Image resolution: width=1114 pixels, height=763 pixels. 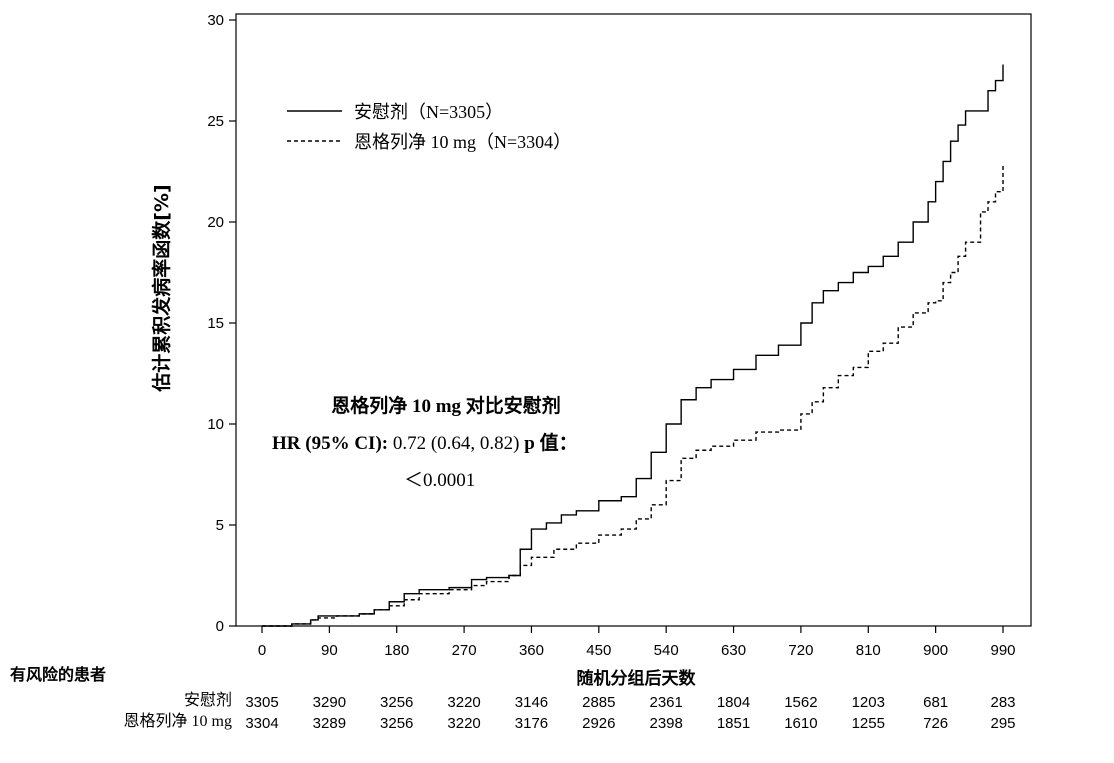 I want to click on x-tick-label: 720, so click(x=800, y=650).